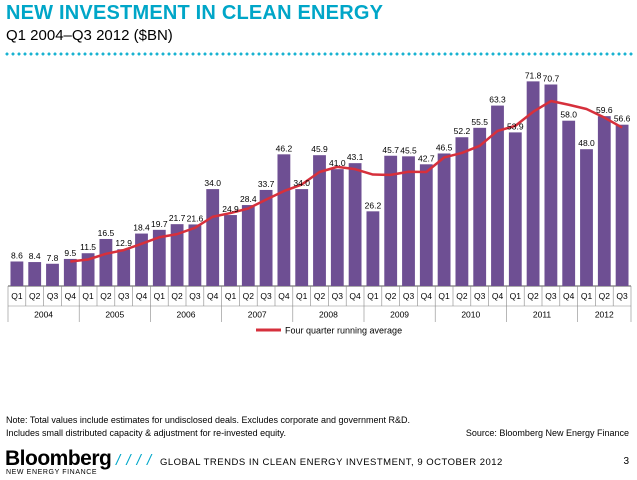 The height and width of the screenshot is (480, 637). Describe the element at coordinates (141, 228) in the screenshot. I see `value-label-7: 18.4` at that location.